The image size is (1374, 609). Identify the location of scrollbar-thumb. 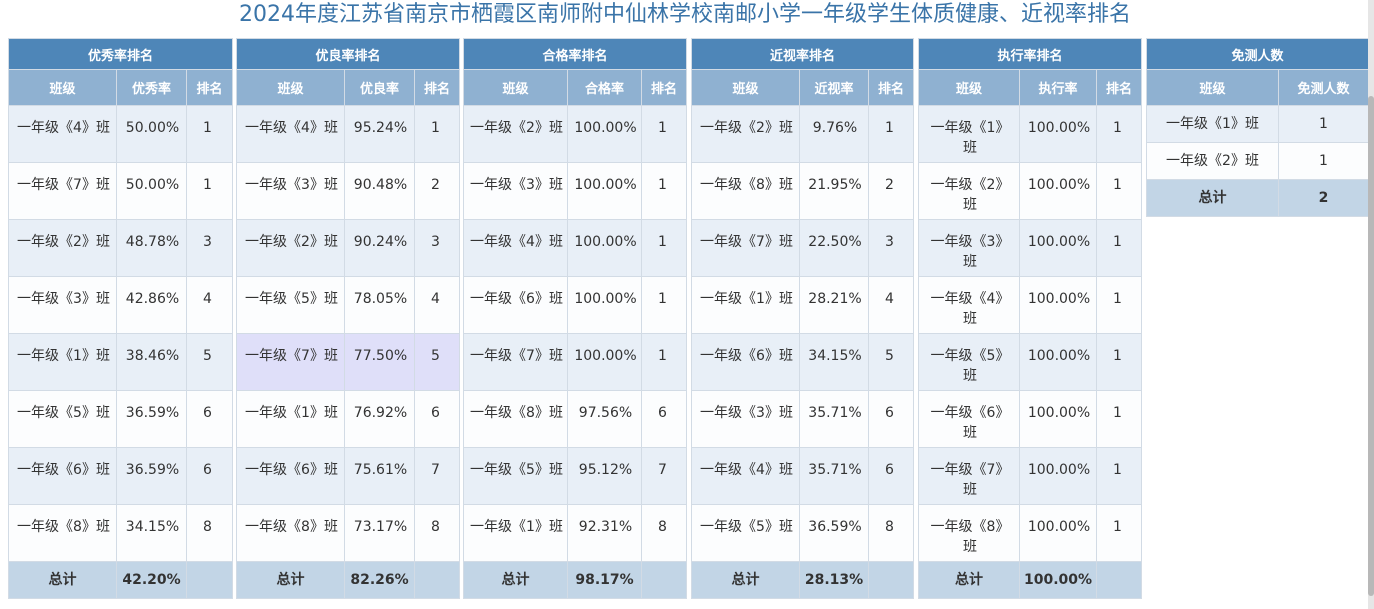
(1371, 346).